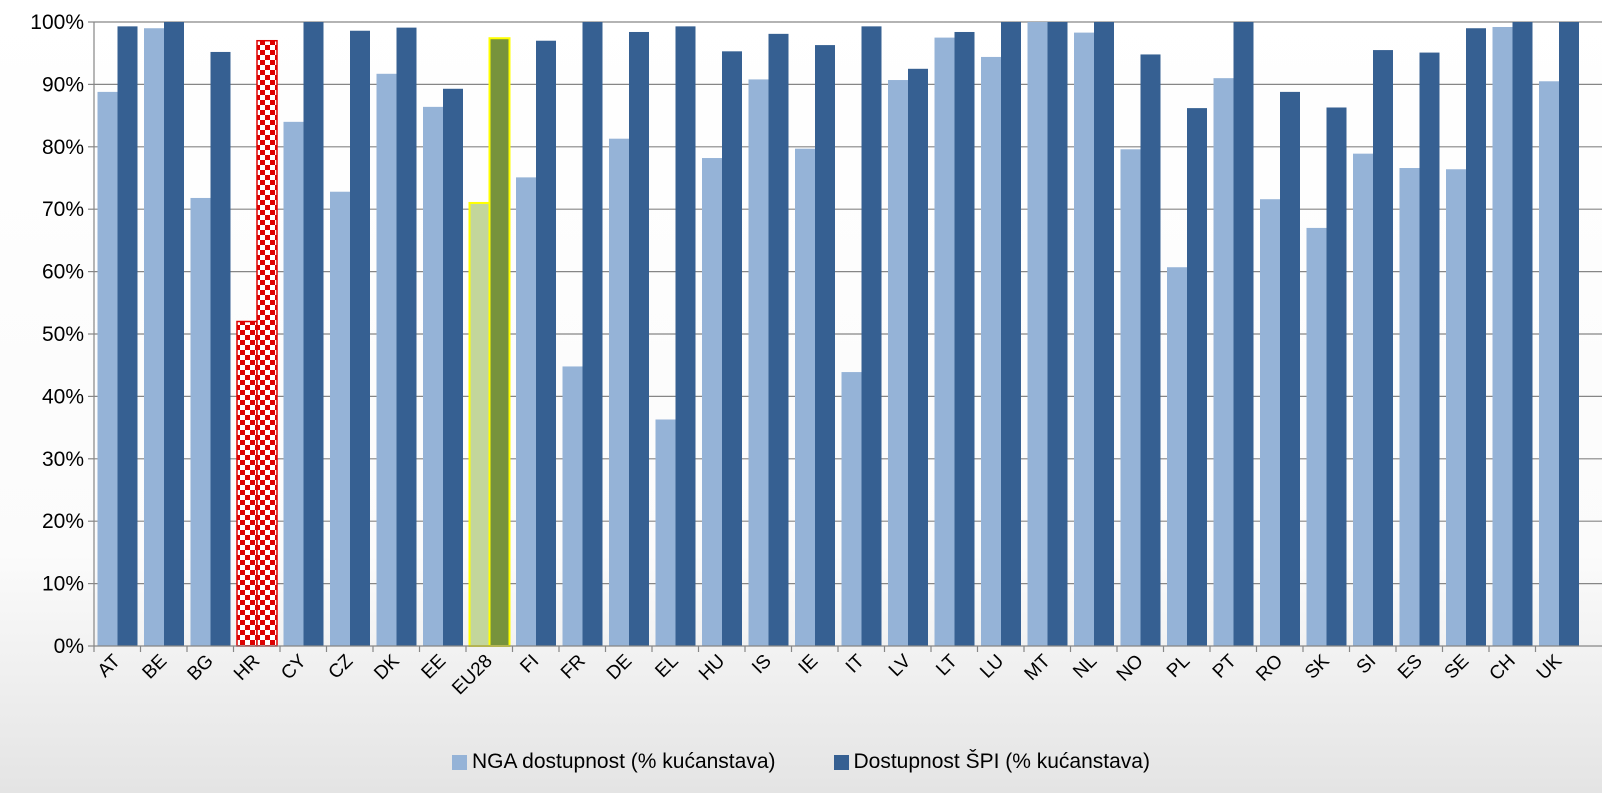 The width and height of the screenshot is (1602, 793). What do you see at coordinates (107, 368) in the screenshot?
I see `bar-nga-at` at bounding box center [107, 368].